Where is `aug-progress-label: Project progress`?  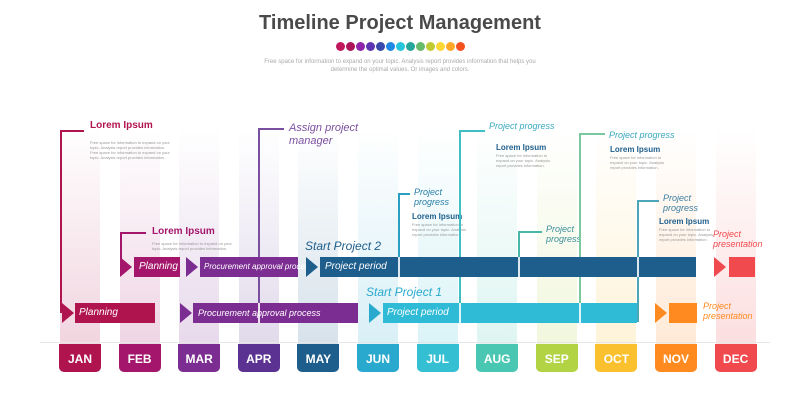
aug-progress-label: Project progress is located at coordinates (522, 126).